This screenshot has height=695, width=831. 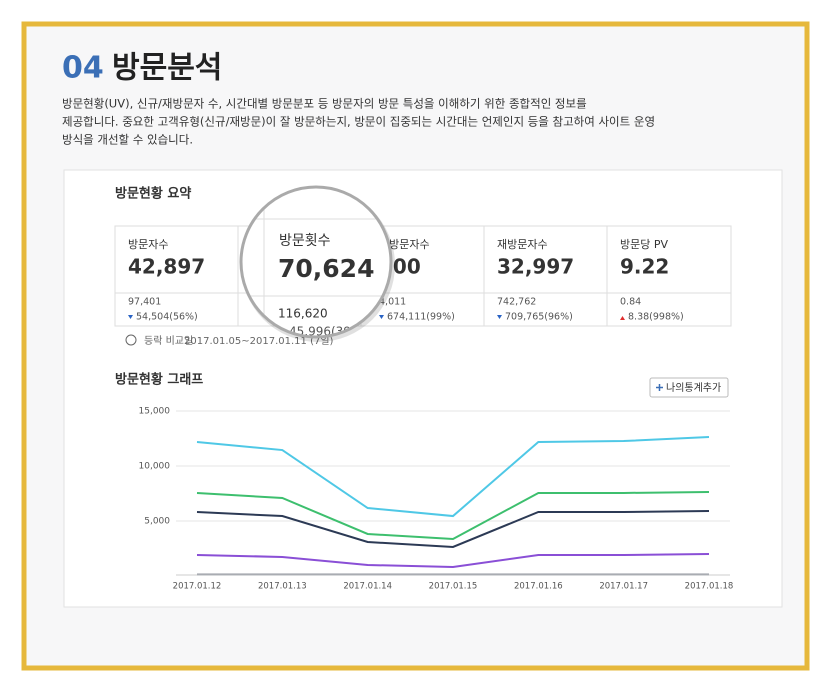 What do you see at coordinates (709, 587) in the screenshot?
I see `x-tick-label: 2017.01.18` at bounding box center [709, 587].